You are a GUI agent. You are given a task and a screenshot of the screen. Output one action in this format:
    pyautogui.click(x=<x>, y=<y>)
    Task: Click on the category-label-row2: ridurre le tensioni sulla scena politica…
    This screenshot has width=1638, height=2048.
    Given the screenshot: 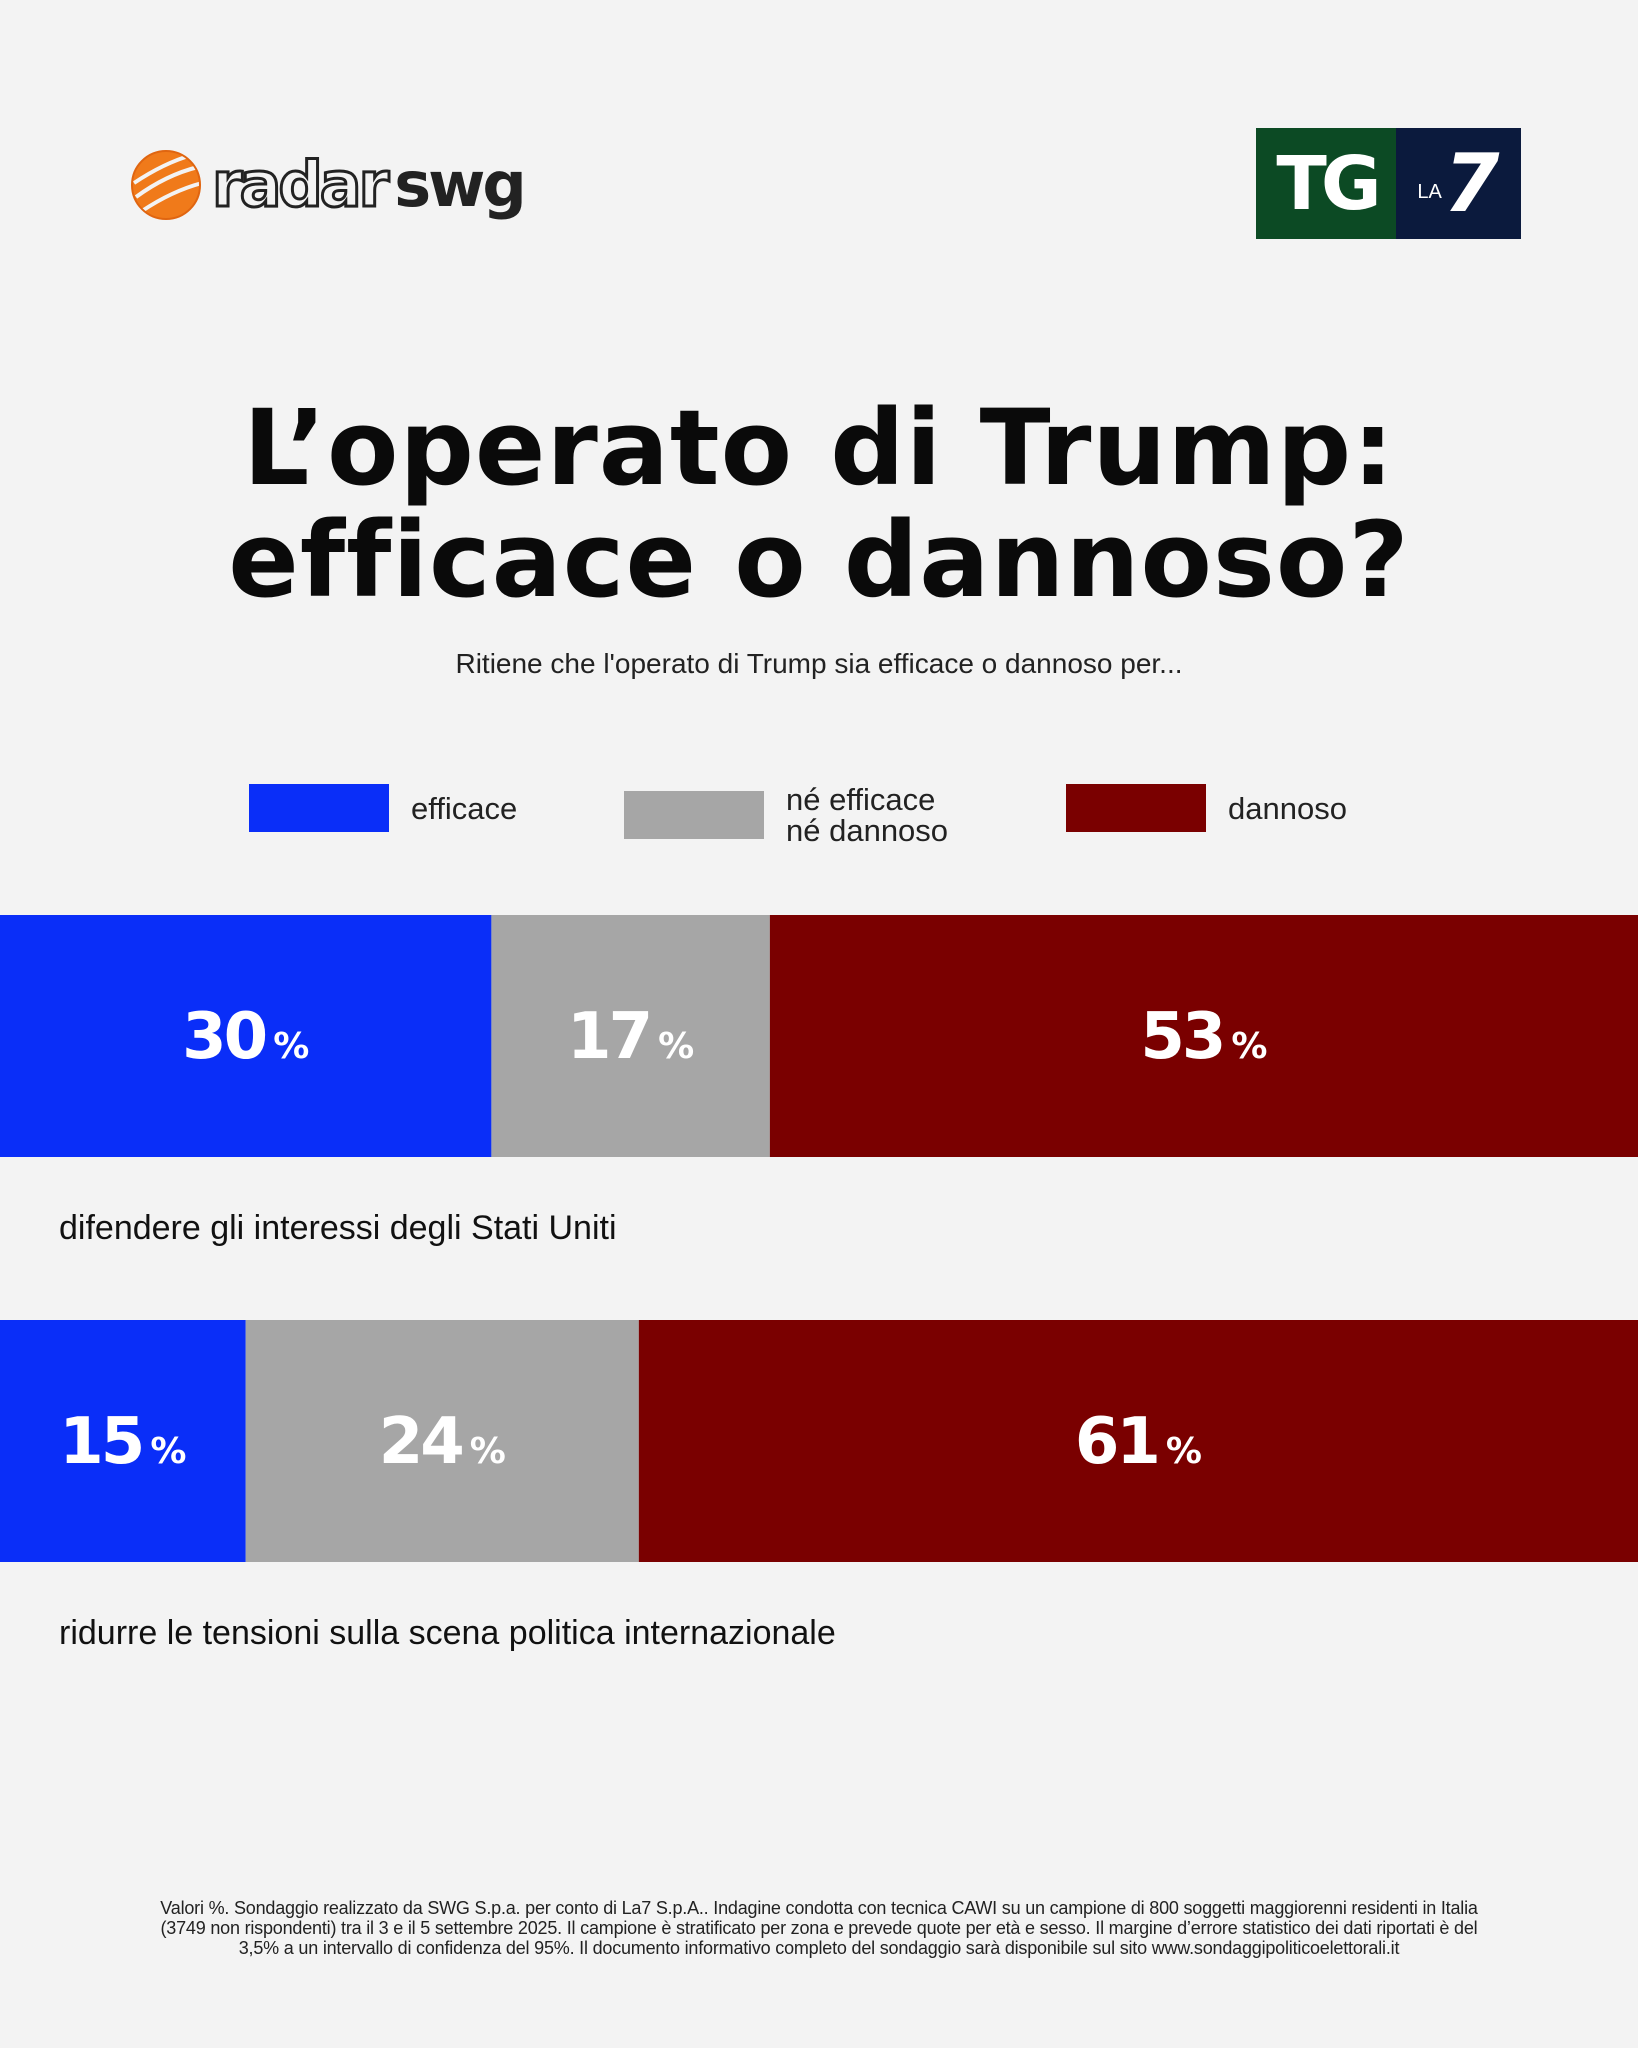 What is the action you would take?
    pyautogui.click(x=447, y=1633)
    